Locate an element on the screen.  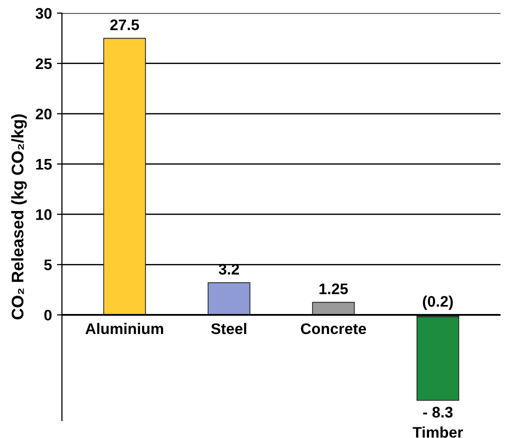
data-label: - 8.3 is located at coordinates (438, 412).